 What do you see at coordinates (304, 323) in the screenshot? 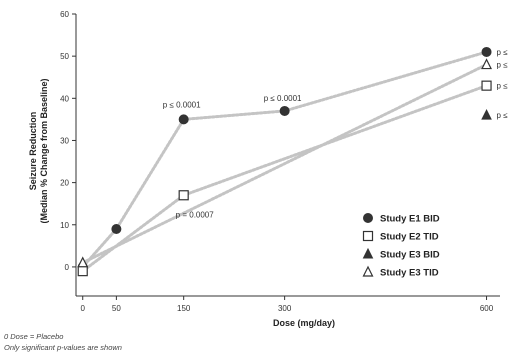
I see `x-axis-title: Dose (mg/day)` at bounding box center [304, 323].